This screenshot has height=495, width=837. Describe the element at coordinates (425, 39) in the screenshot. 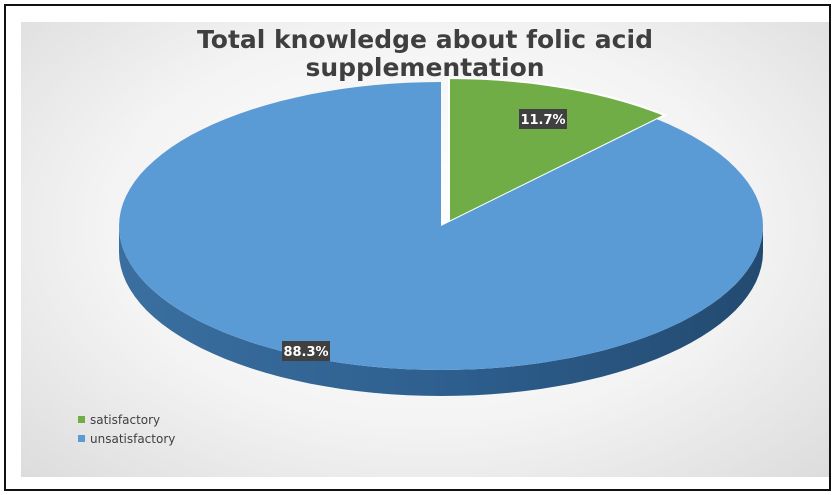

I see `chart-title-line-1: Total knowledge about folic acid` at that location.